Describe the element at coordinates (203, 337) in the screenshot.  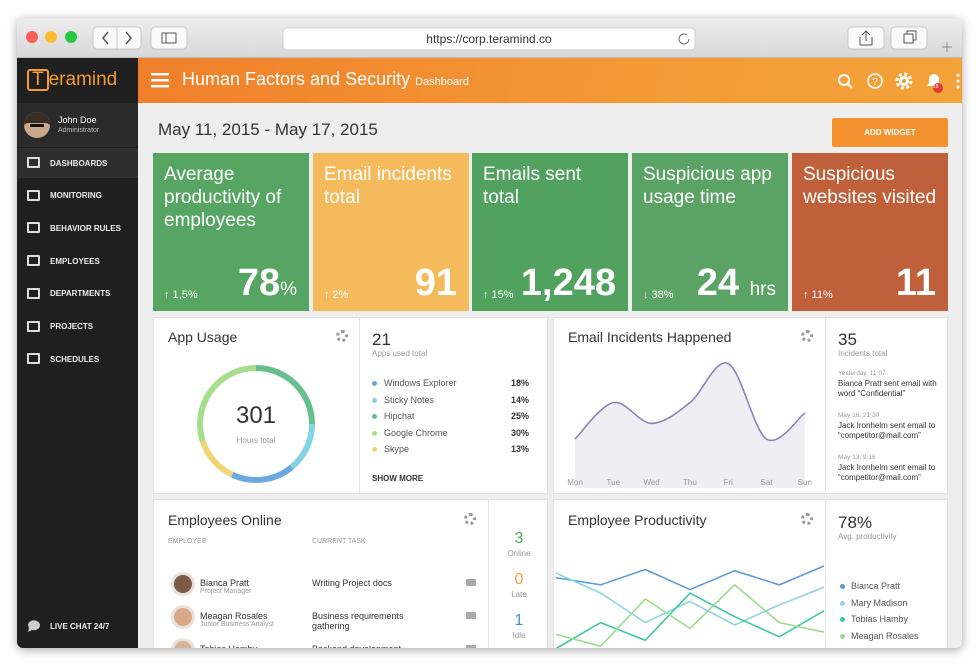
I see `widget-title: App Usage` at that location.